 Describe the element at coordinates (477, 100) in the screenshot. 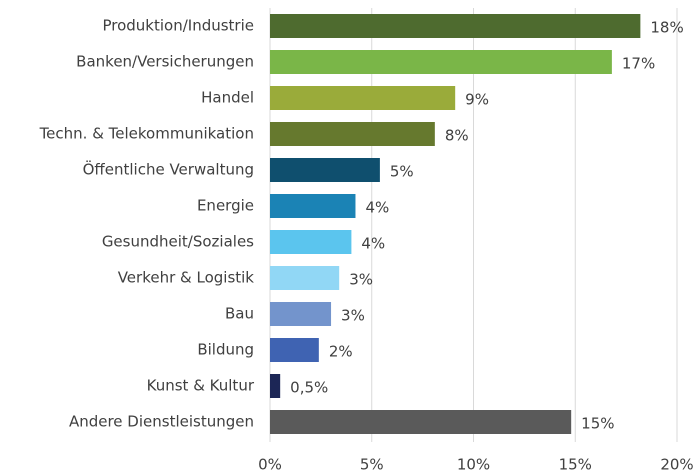

I see `value-label: 9%` at that location.